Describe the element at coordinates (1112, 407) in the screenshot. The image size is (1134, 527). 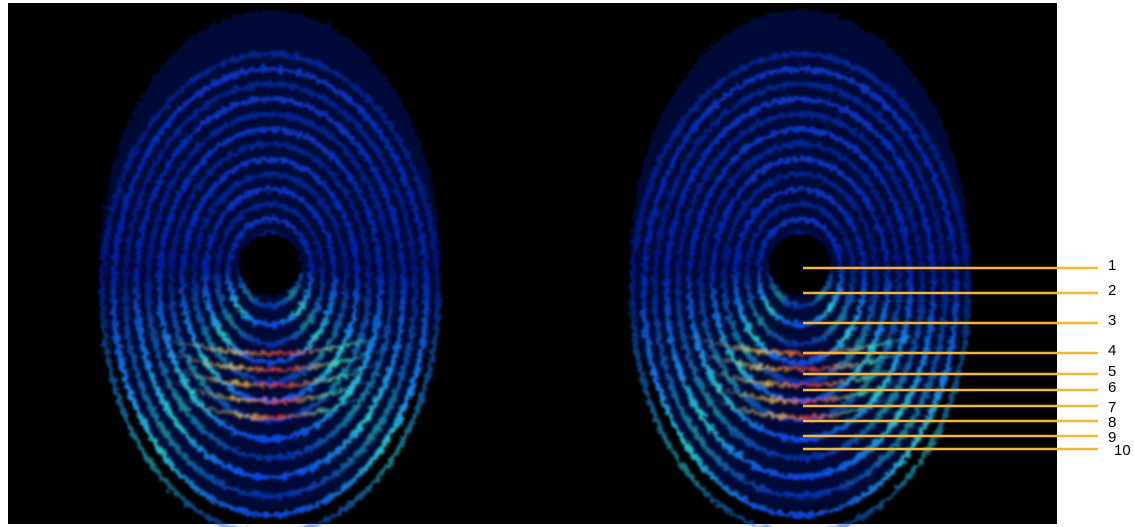
I see `marker-label: 7` at that location.